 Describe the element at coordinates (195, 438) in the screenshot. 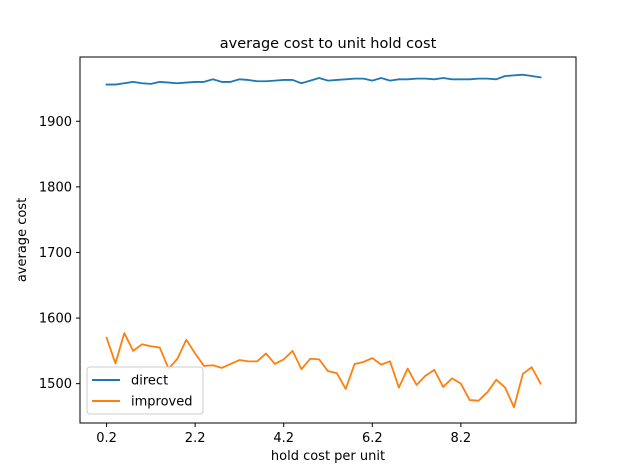

I see `x-tick-label: 2.2` at that location.